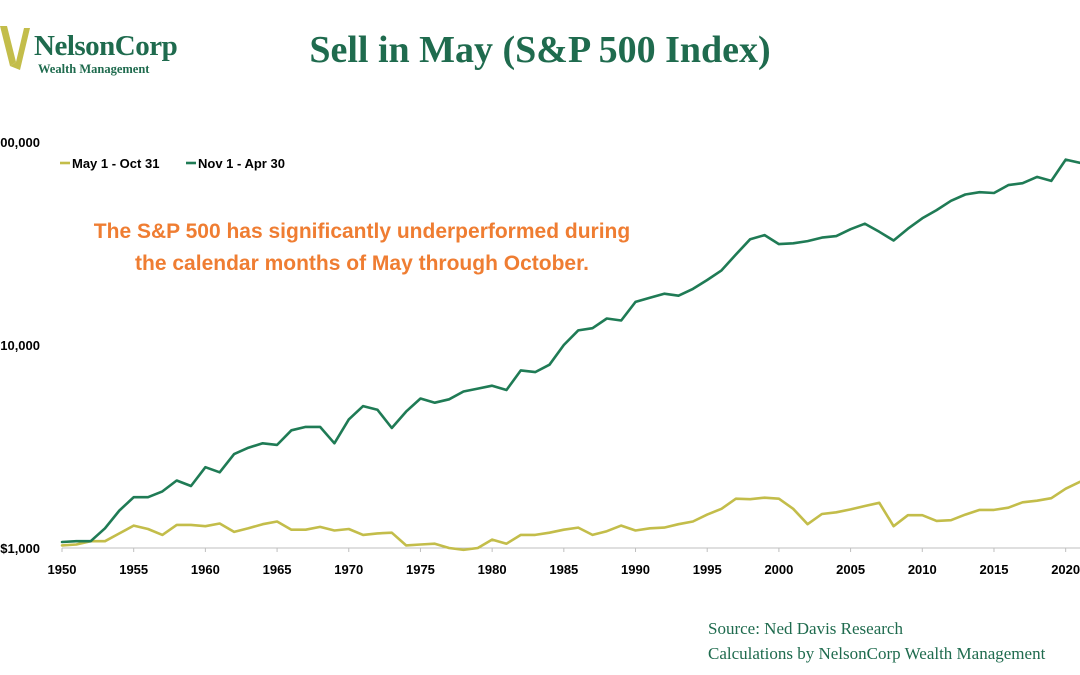 This screenshot has height=675, width=1080. Describe the element at coordinates (205, 569) in the screenshot. I see `x-tick-label: 1960` at that location.